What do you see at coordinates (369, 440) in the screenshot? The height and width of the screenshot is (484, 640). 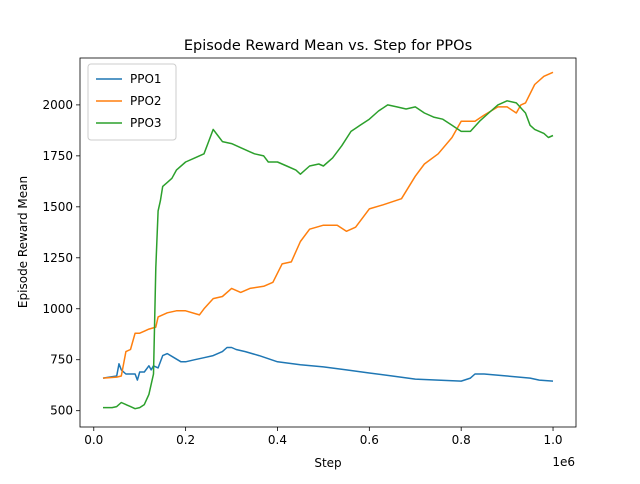 I see `x-tick-label: 0.6` at bounding box center [369, 440].